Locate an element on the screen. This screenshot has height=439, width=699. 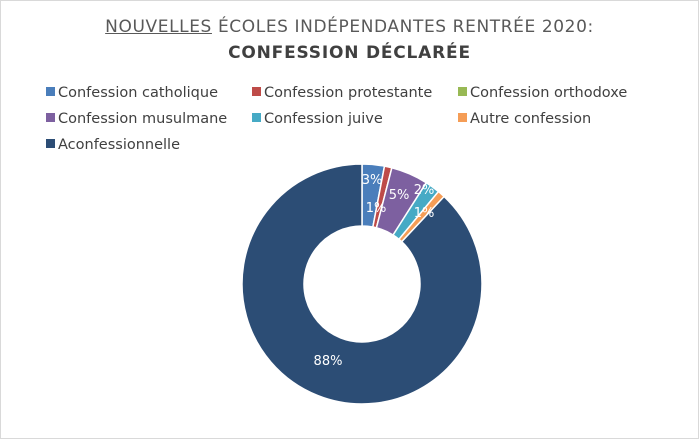
slice-label-aconfessionnelle: 88% is located at coordinates (328, 361).